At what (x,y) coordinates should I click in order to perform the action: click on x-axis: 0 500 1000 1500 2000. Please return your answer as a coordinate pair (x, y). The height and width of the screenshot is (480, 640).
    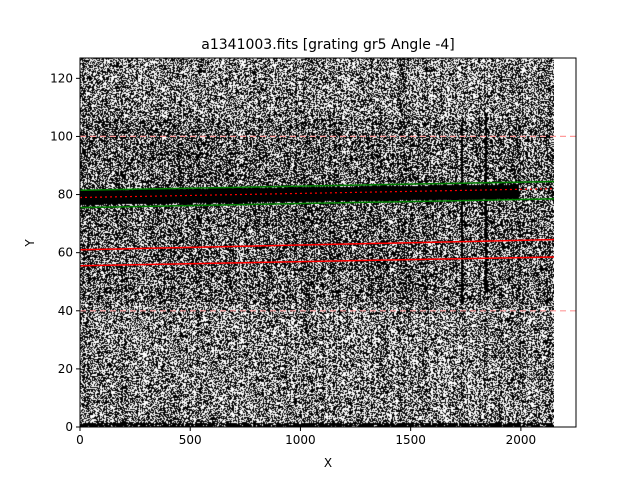
    Looking at the image, I should click on (306, 437).